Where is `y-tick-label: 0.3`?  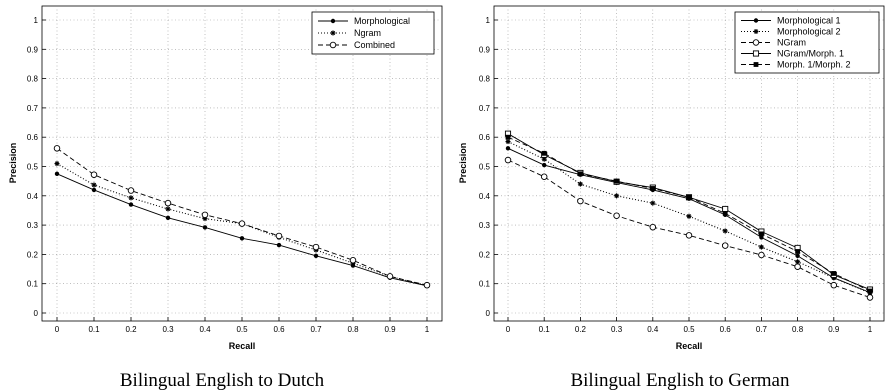
y-tick-label: 0.3 is located at coordinates (33, 225).